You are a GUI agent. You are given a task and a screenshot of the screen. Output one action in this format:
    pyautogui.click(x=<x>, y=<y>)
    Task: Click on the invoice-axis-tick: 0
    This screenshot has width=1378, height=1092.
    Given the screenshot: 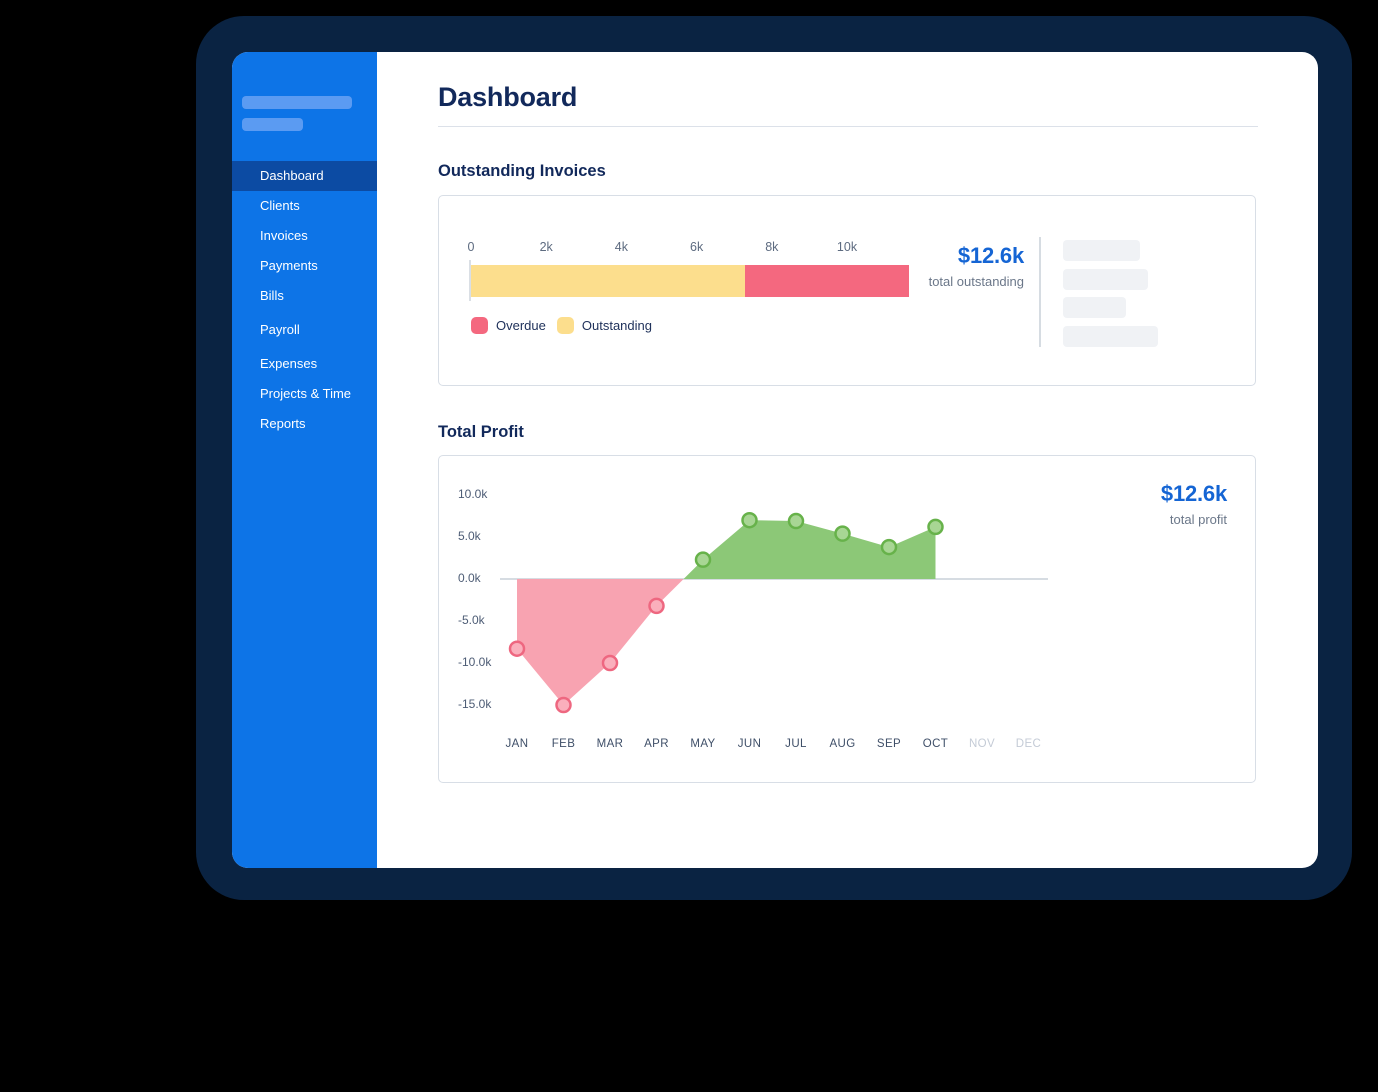 What is the action you would take?
    pyautogui.click(x=471, y=247)
    